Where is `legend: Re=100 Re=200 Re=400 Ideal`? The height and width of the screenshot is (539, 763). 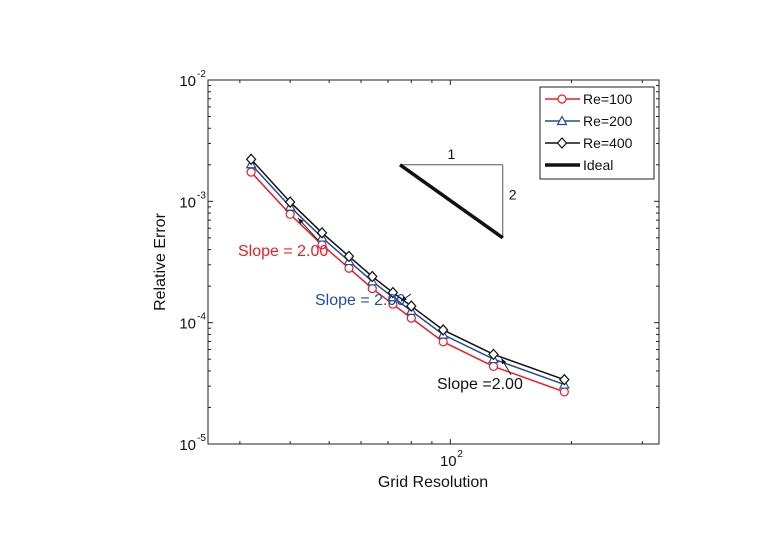
legend: Re=100 Re=200 Re=400 Ideal is located at coordinates (597, 133).